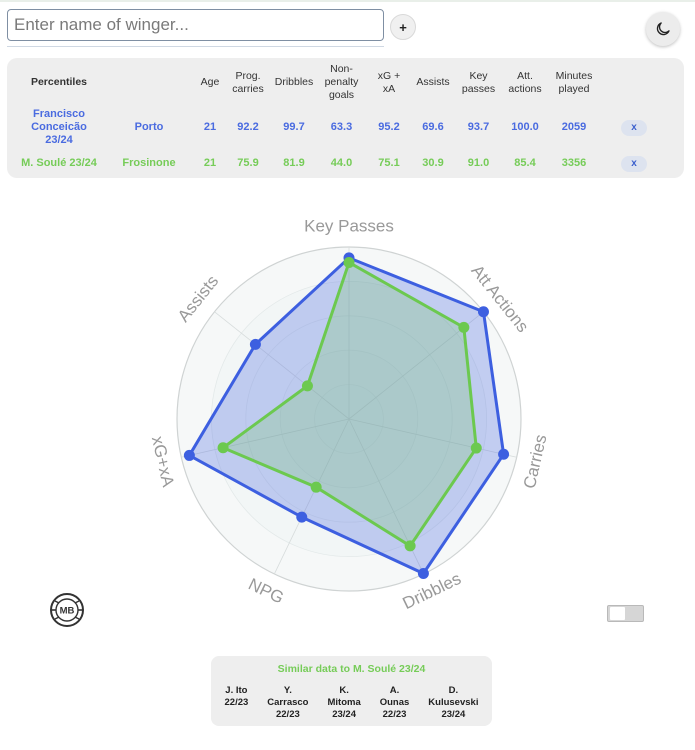 This screenshot has width=695, height=750. I want to click on cell-minutes: 3356, so click(574, 163).